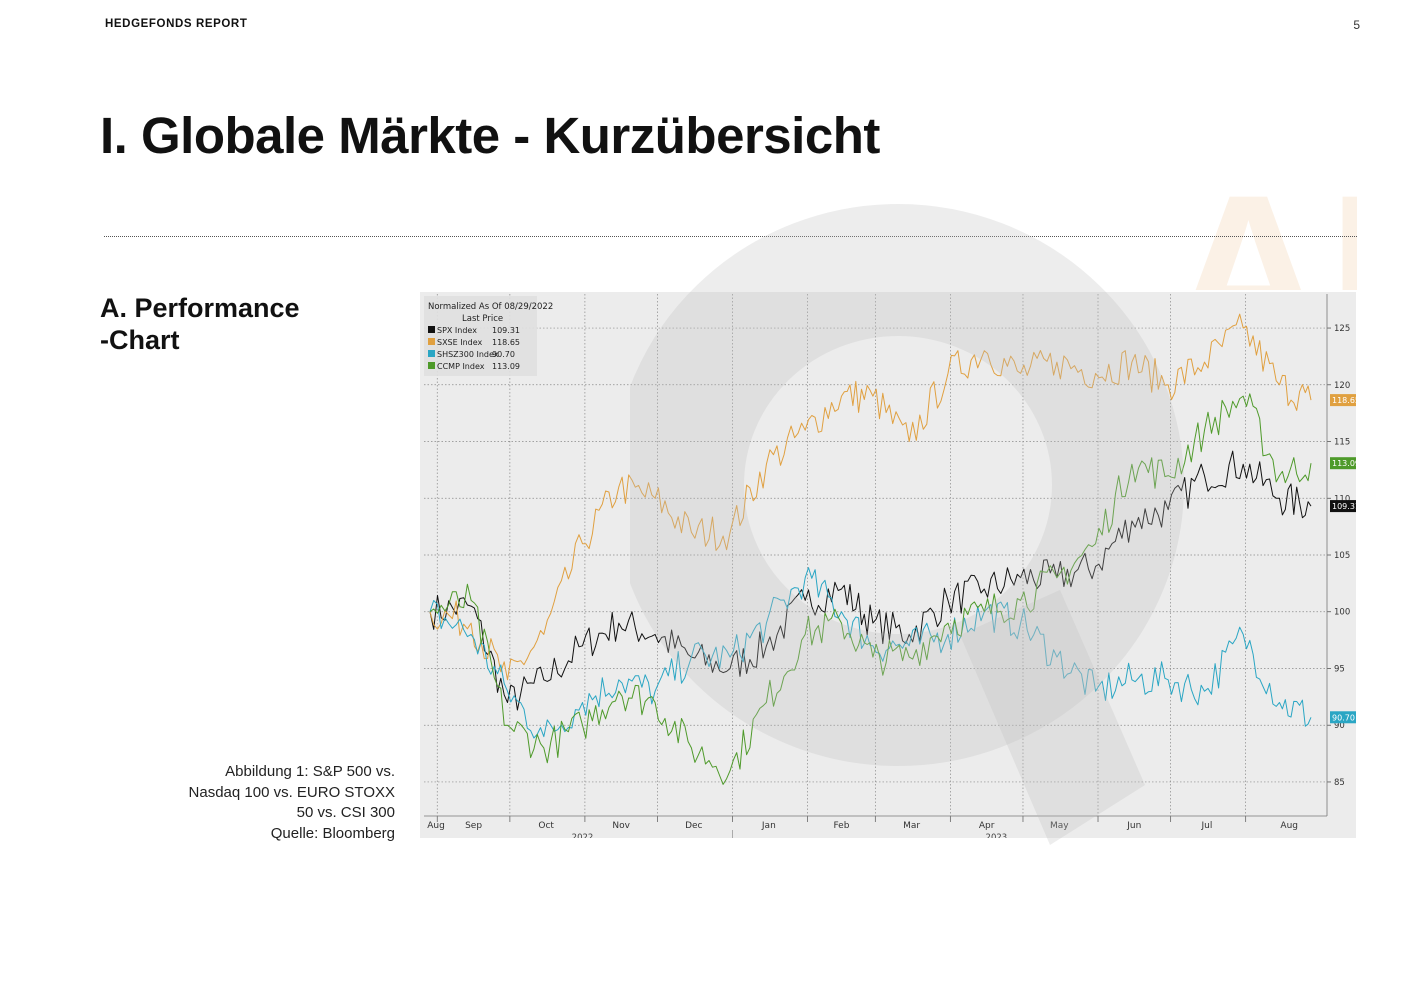  Describe the element at coordinates (1342, 556) in the screenshot. I see `y-tick-label: 105` at that location.